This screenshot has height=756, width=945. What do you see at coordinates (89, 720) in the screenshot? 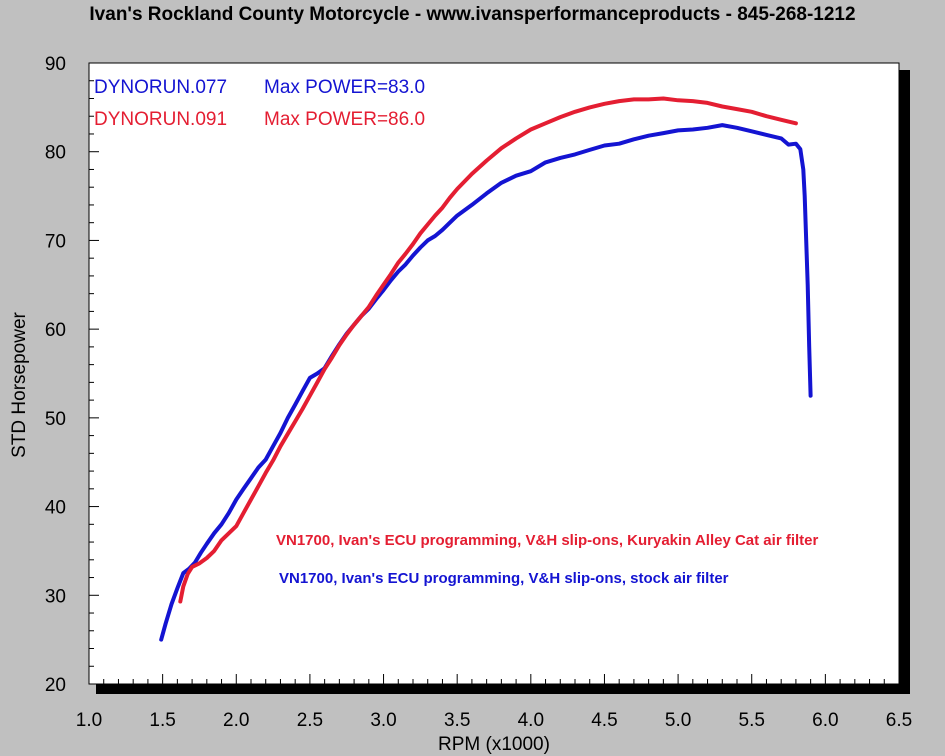
I see `x-tick-label: 1.0` at bounding box center [89, 720].